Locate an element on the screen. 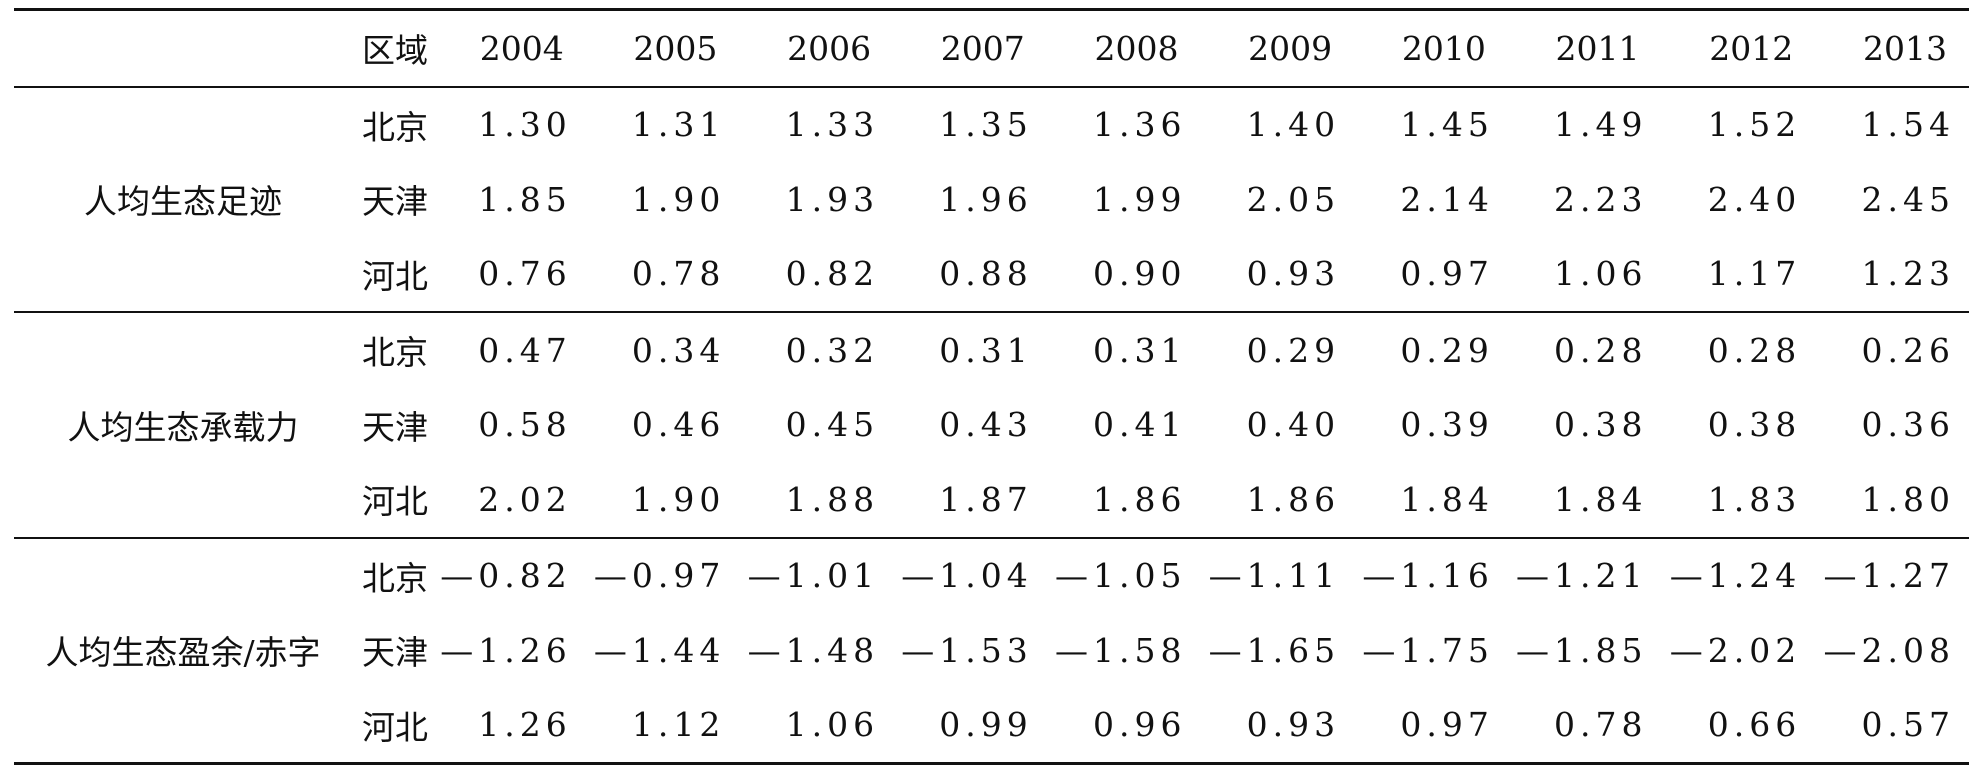 This screenshot has height=768, width=1976. header-year: 2011 is located at coordinates (1597, 48).